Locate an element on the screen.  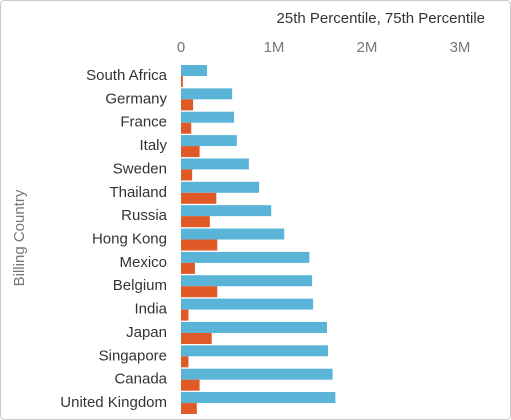
y-tick-label: India is located at coordinates (150, 309).